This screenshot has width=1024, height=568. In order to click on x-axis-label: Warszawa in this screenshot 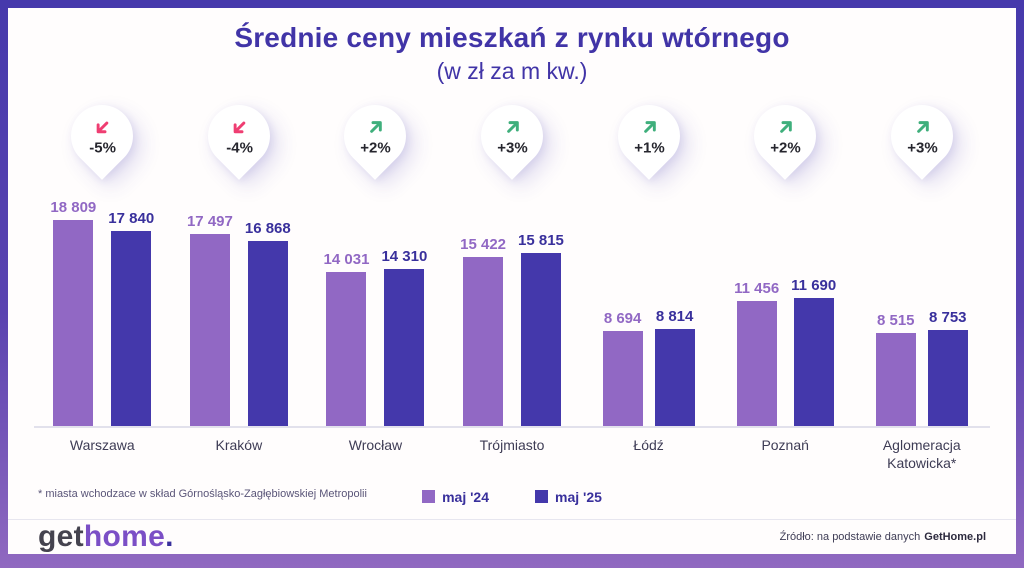, I will do `click(102, 444)`.